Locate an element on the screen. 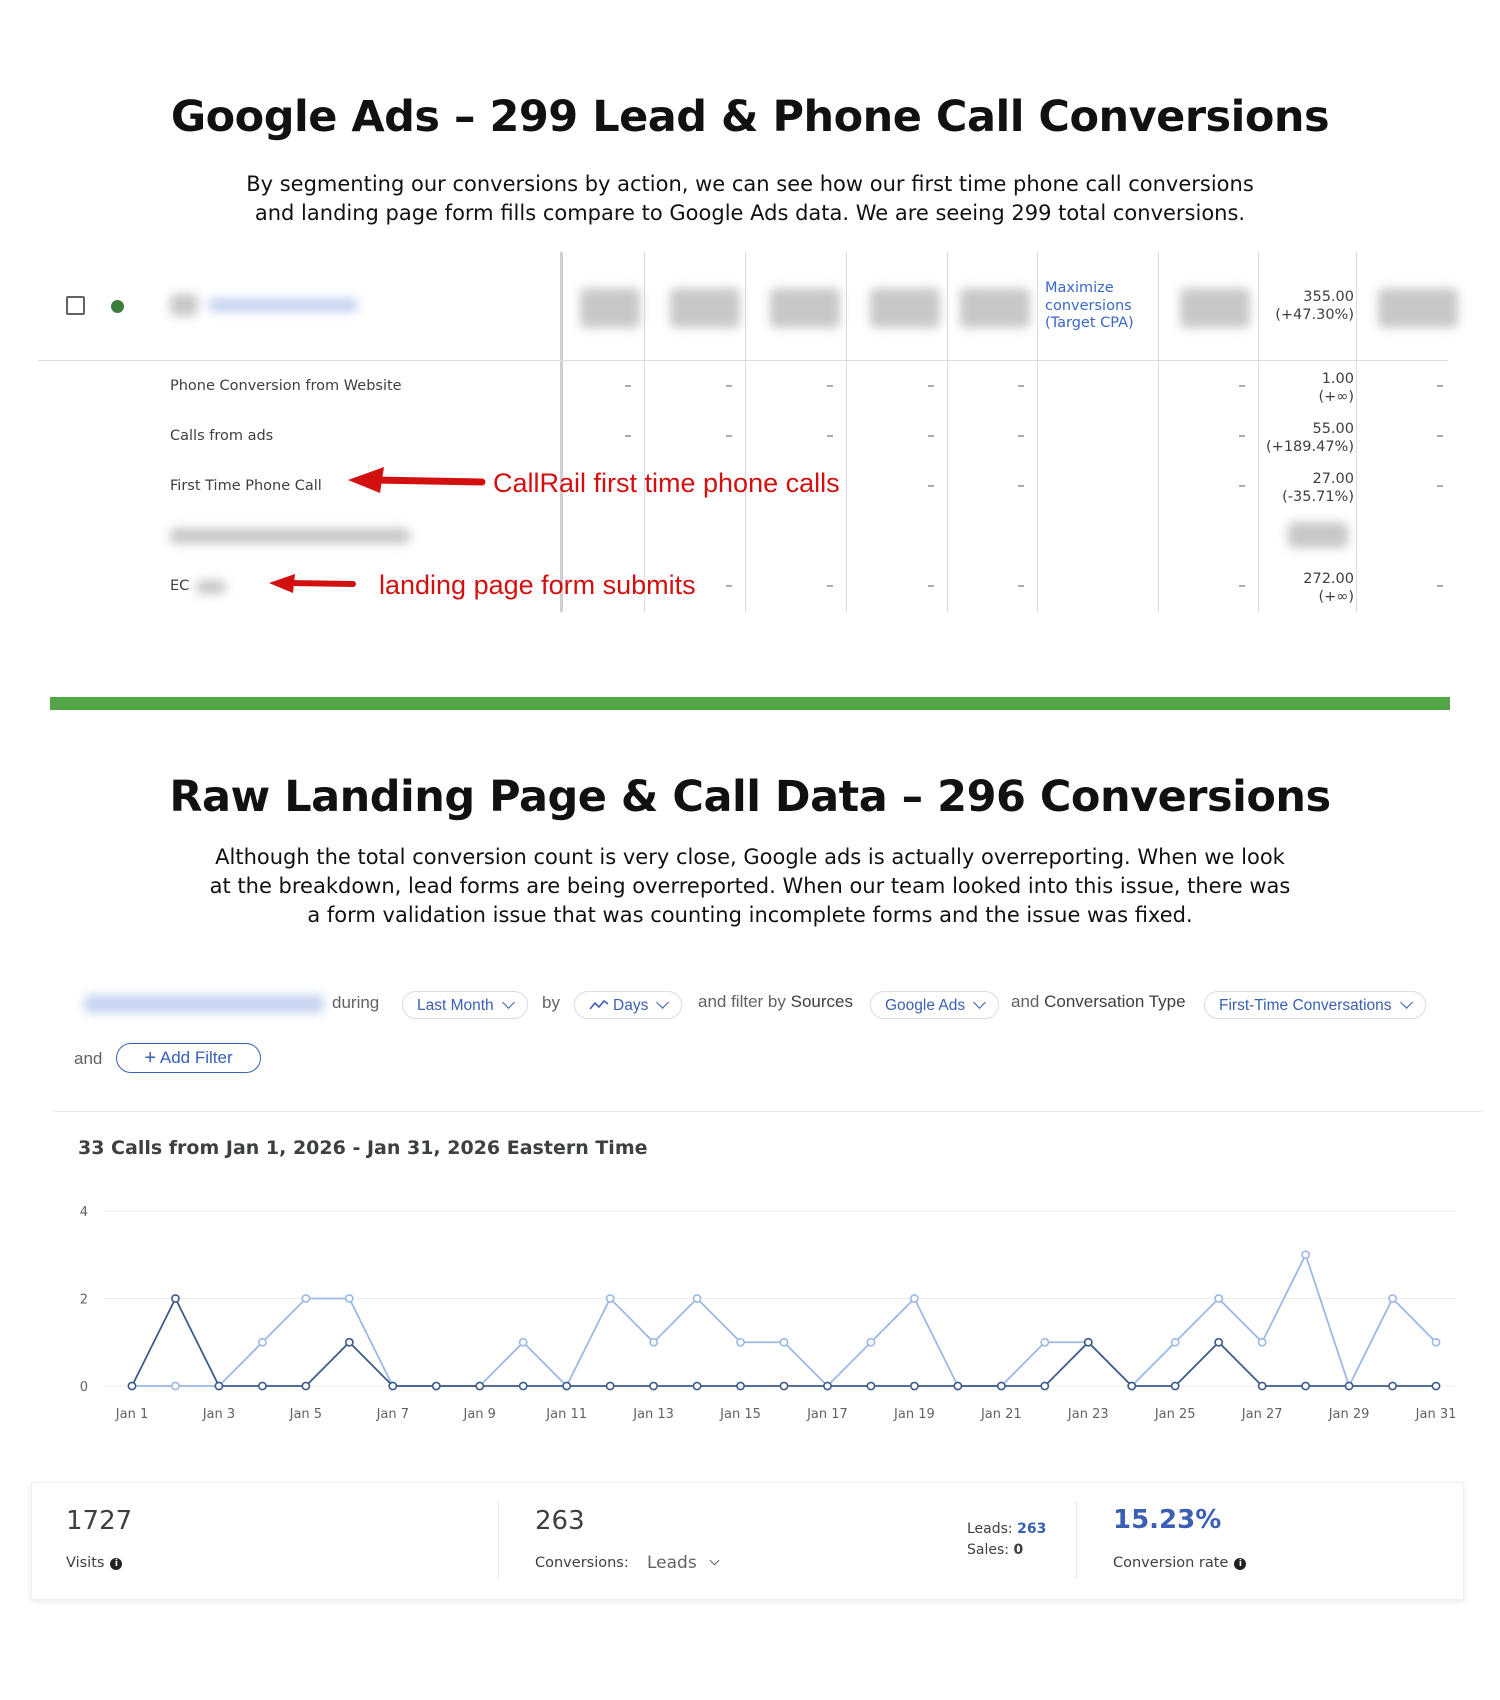 This screenshot has height=1700, width=1500. visits-value: 1727 is located at coordinates (99, 1521).